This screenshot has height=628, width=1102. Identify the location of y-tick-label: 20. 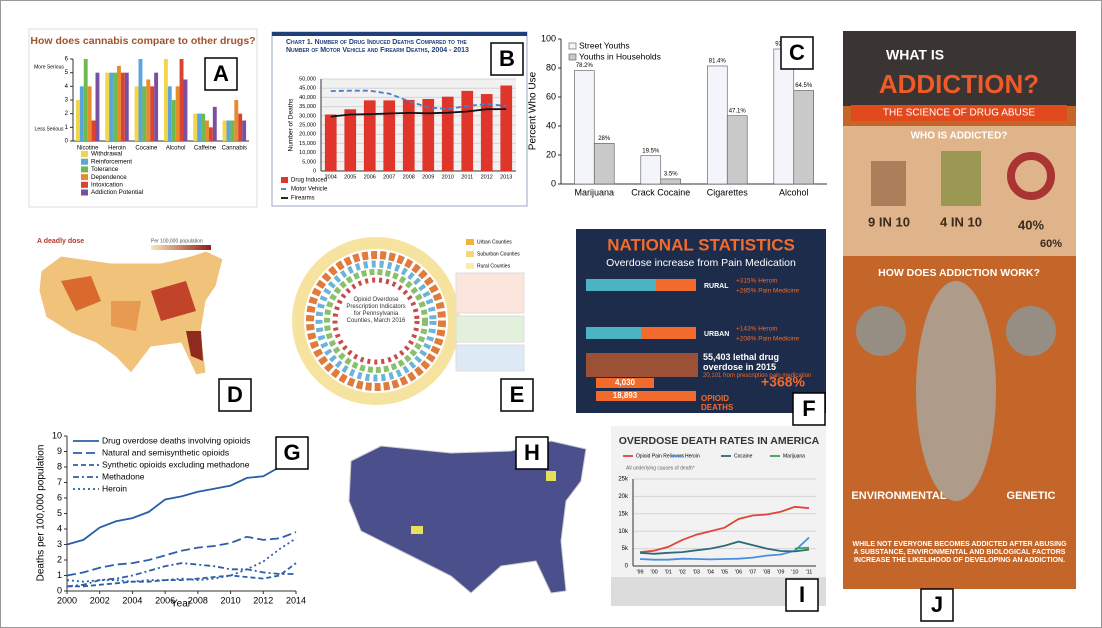
(551, 154).